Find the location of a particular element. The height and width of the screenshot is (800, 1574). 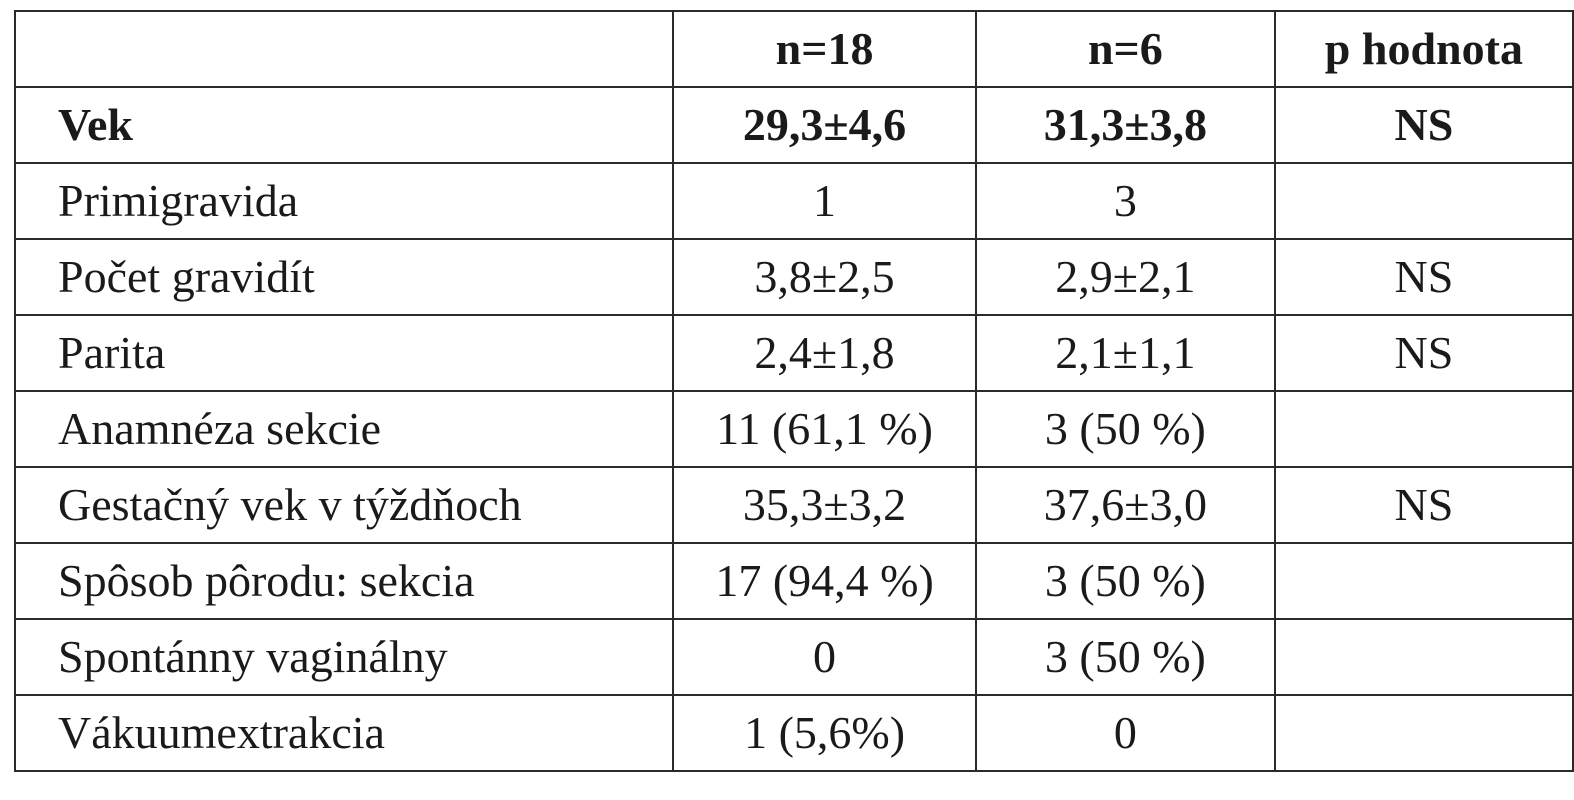

header-group-a: n=18 is located at coordinates (824, 49).